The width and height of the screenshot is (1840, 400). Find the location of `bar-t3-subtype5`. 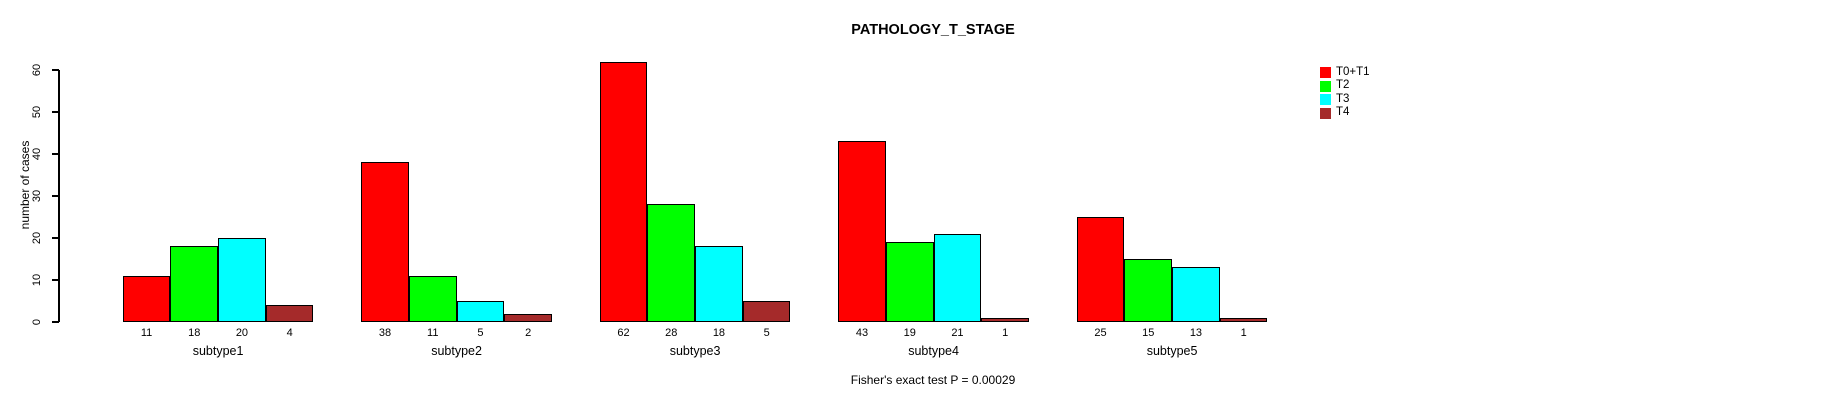

bar-t3-subtype5 is located at coordinates (1196, 294).